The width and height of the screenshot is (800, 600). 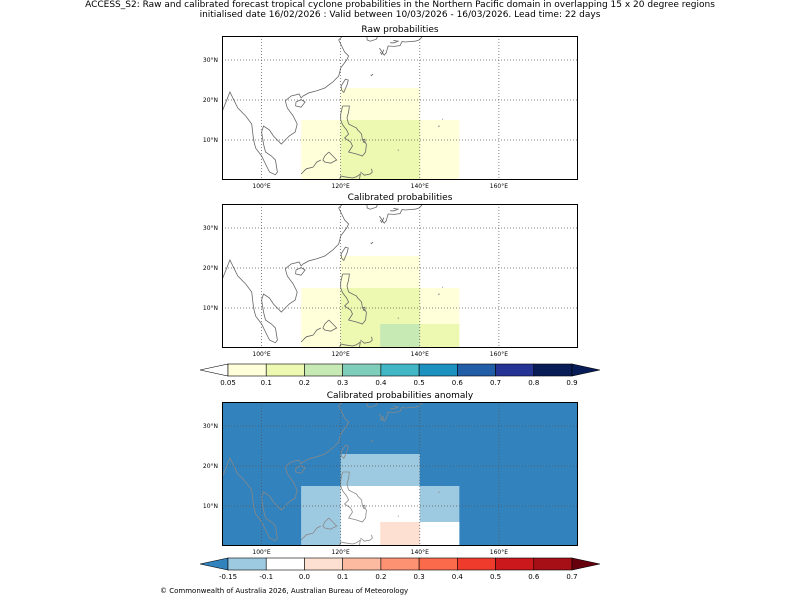 I want to click on panel-title-calibrated: Calibrated probabilities, so click(x=400, y=198).